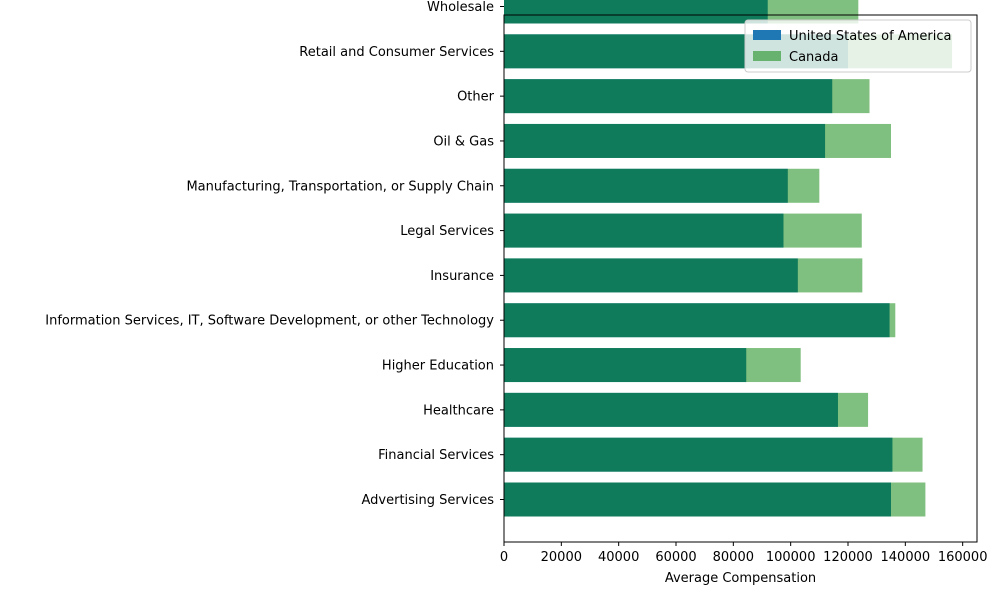 The image size is (1000, 600). I want to click on legend-box, so click(858, 46).